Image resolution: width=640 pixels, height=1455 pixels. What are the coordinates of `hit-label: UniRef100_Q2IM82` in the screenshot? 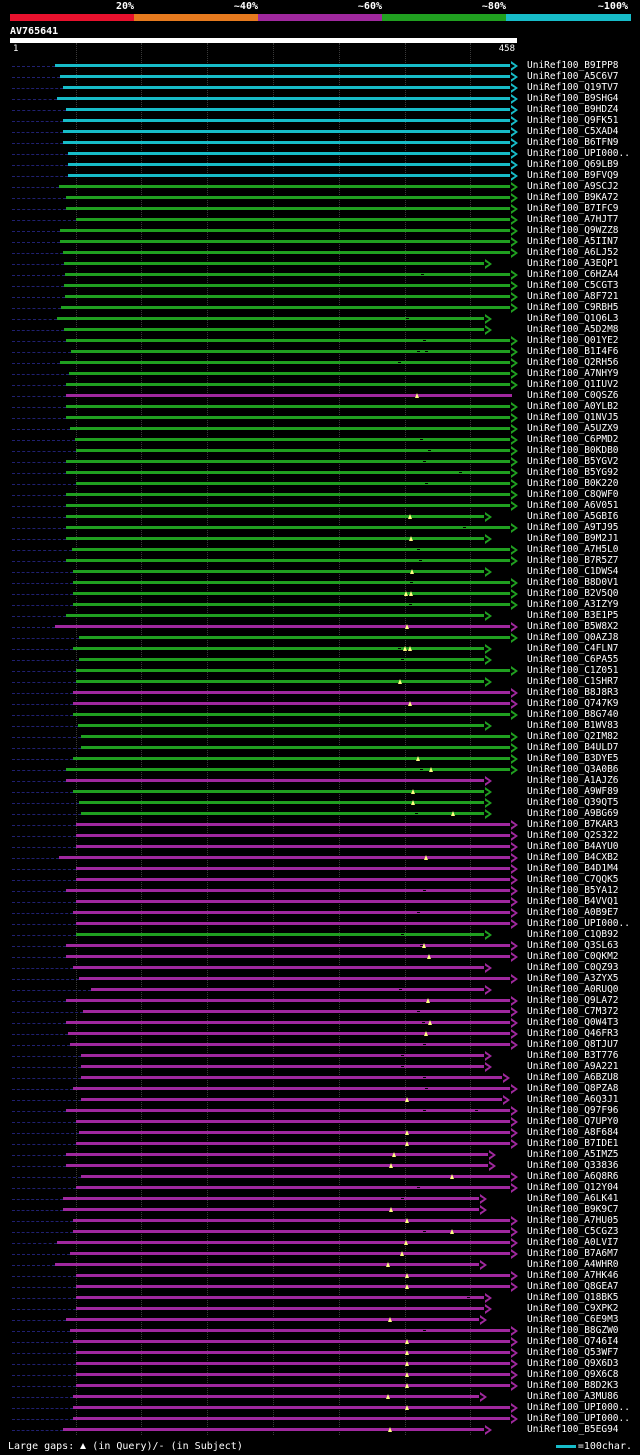 It's located at (573, 736).